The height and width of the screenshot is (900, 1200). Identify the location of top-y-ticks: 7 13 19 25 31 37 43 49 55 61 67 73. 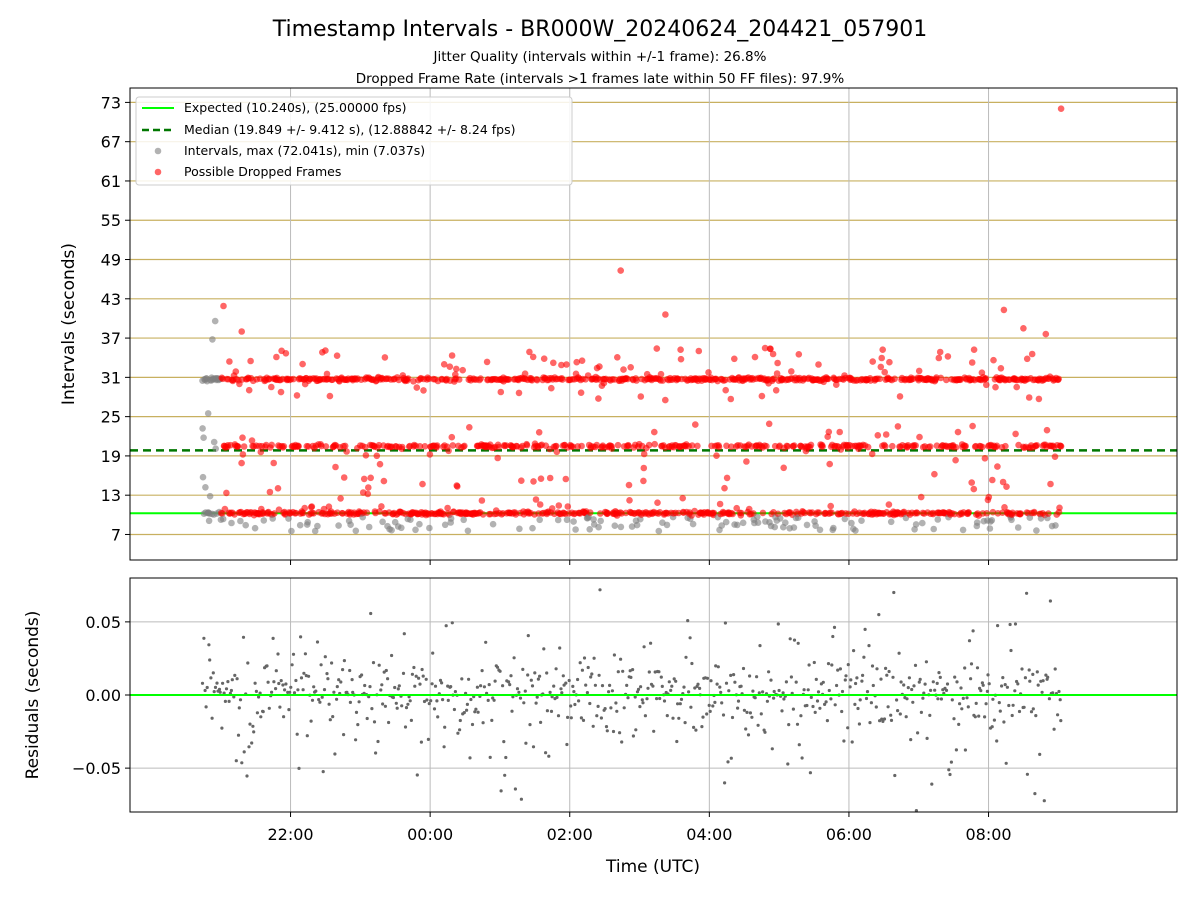
(115, 318).